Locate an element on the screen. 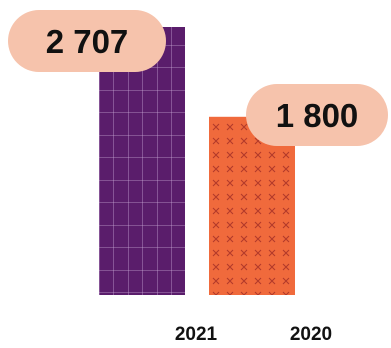 This screenshot has width=391, height=348. value-label-2021: 2 707 is located at coordinates (87, 41).